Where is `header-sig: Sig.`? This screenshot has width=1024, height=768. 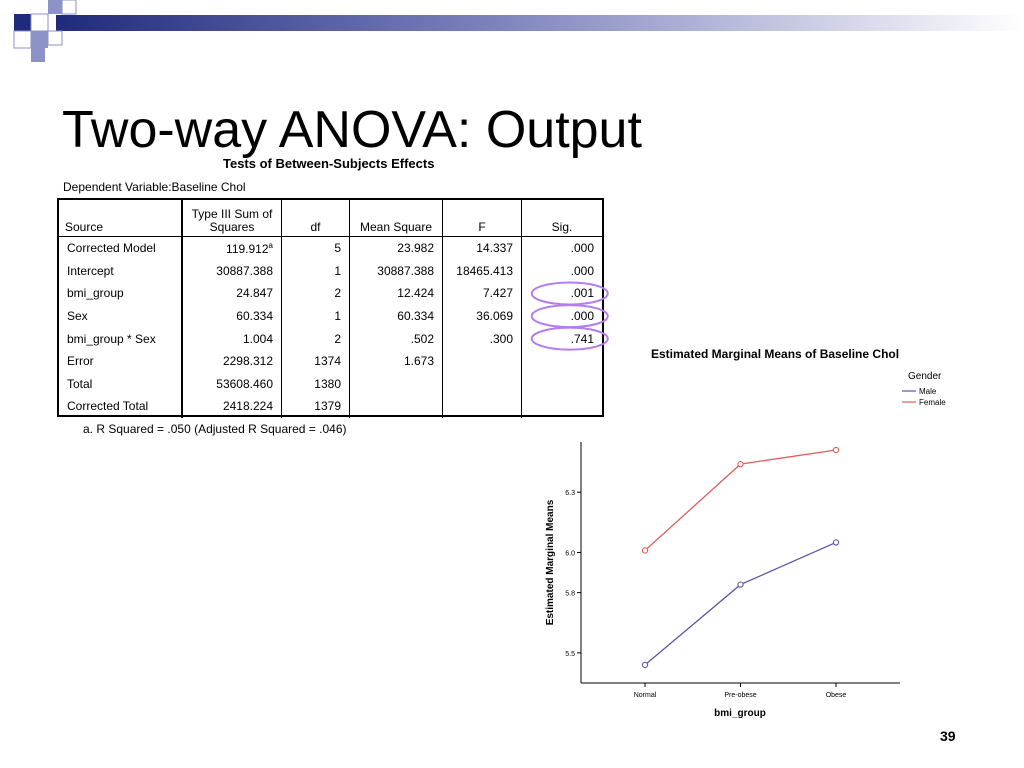 header-sig: Sig. is located at coordinates (561, 218).